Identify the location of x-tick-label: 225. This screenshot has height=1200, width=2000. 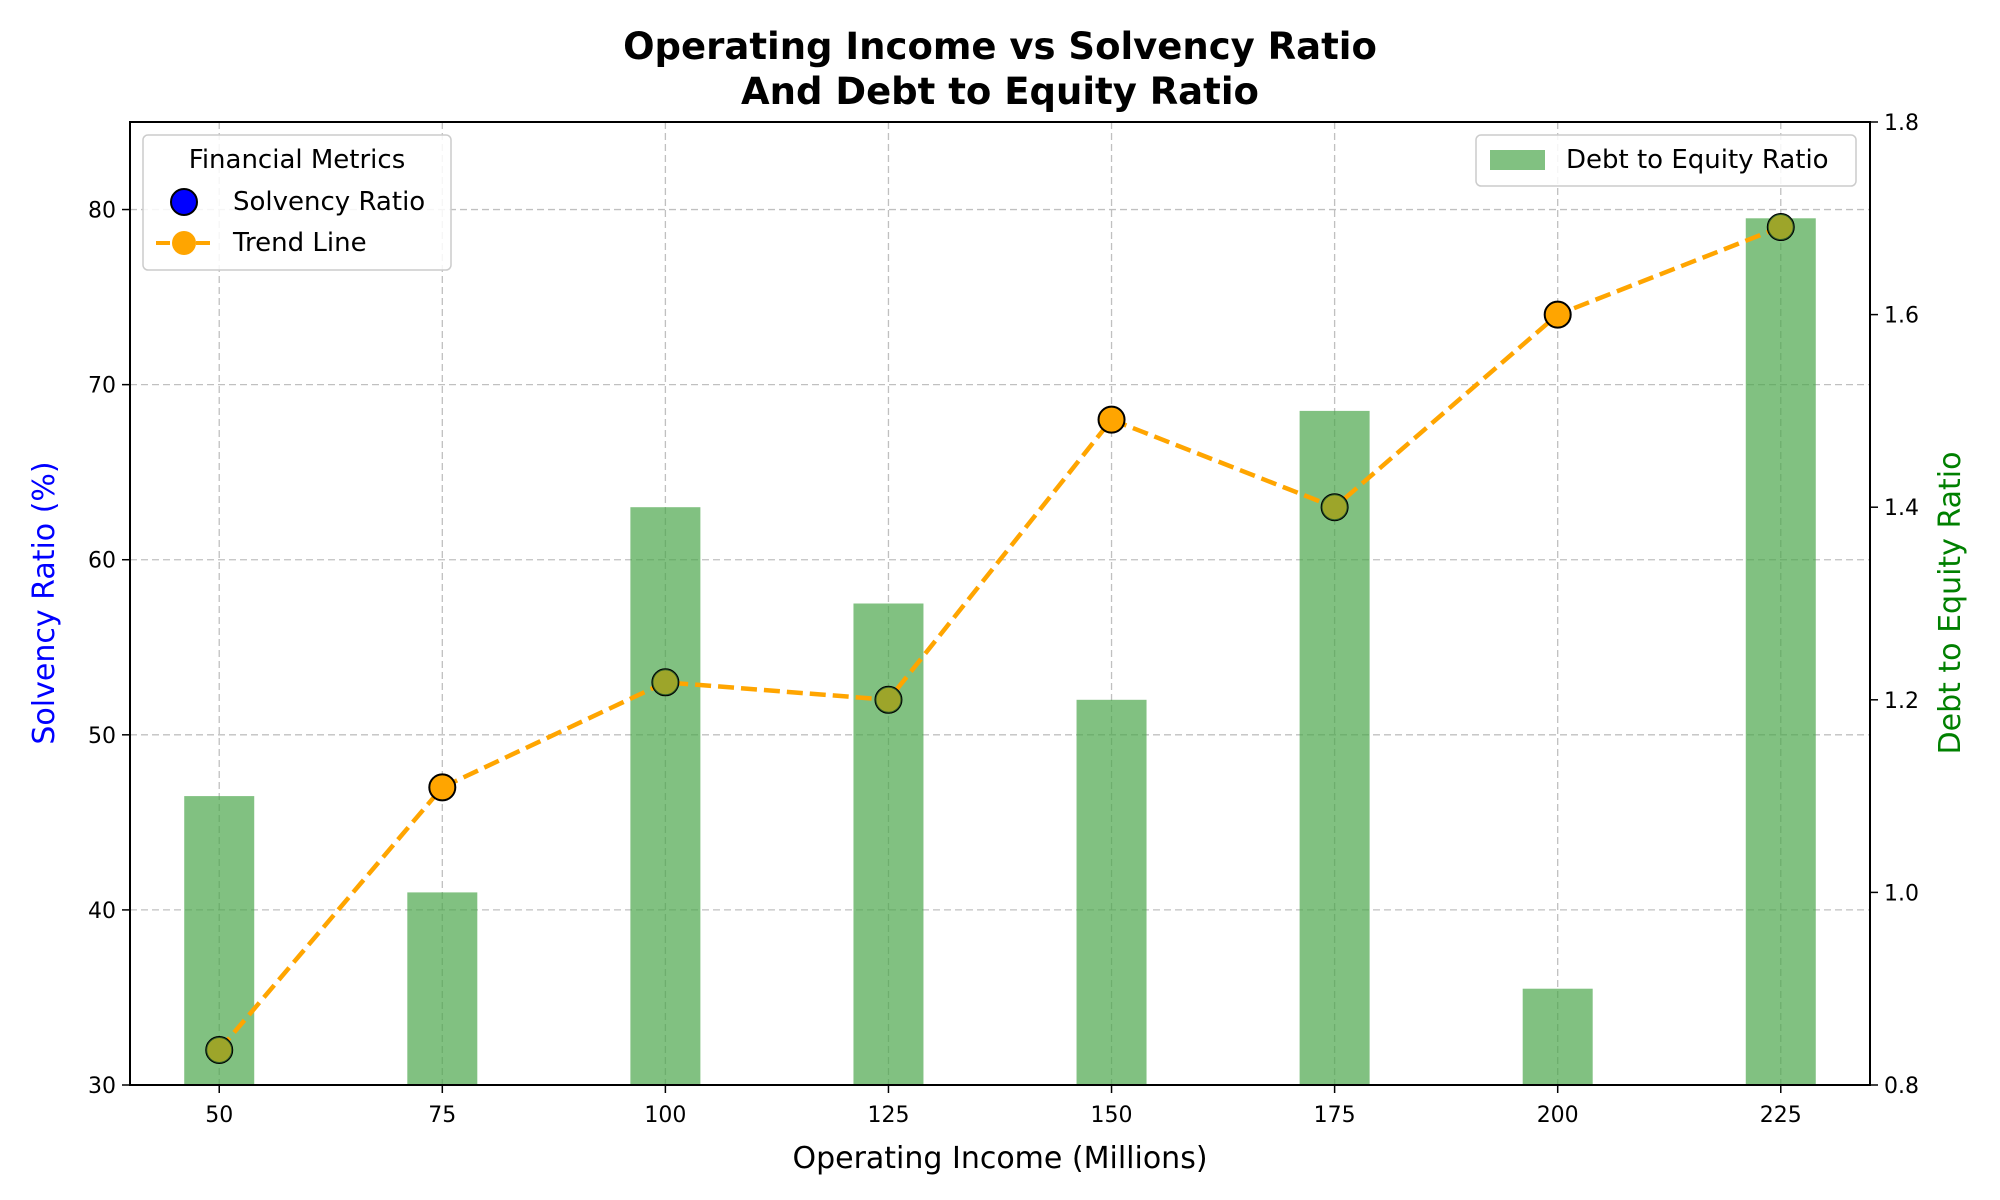
(1781, 1115).